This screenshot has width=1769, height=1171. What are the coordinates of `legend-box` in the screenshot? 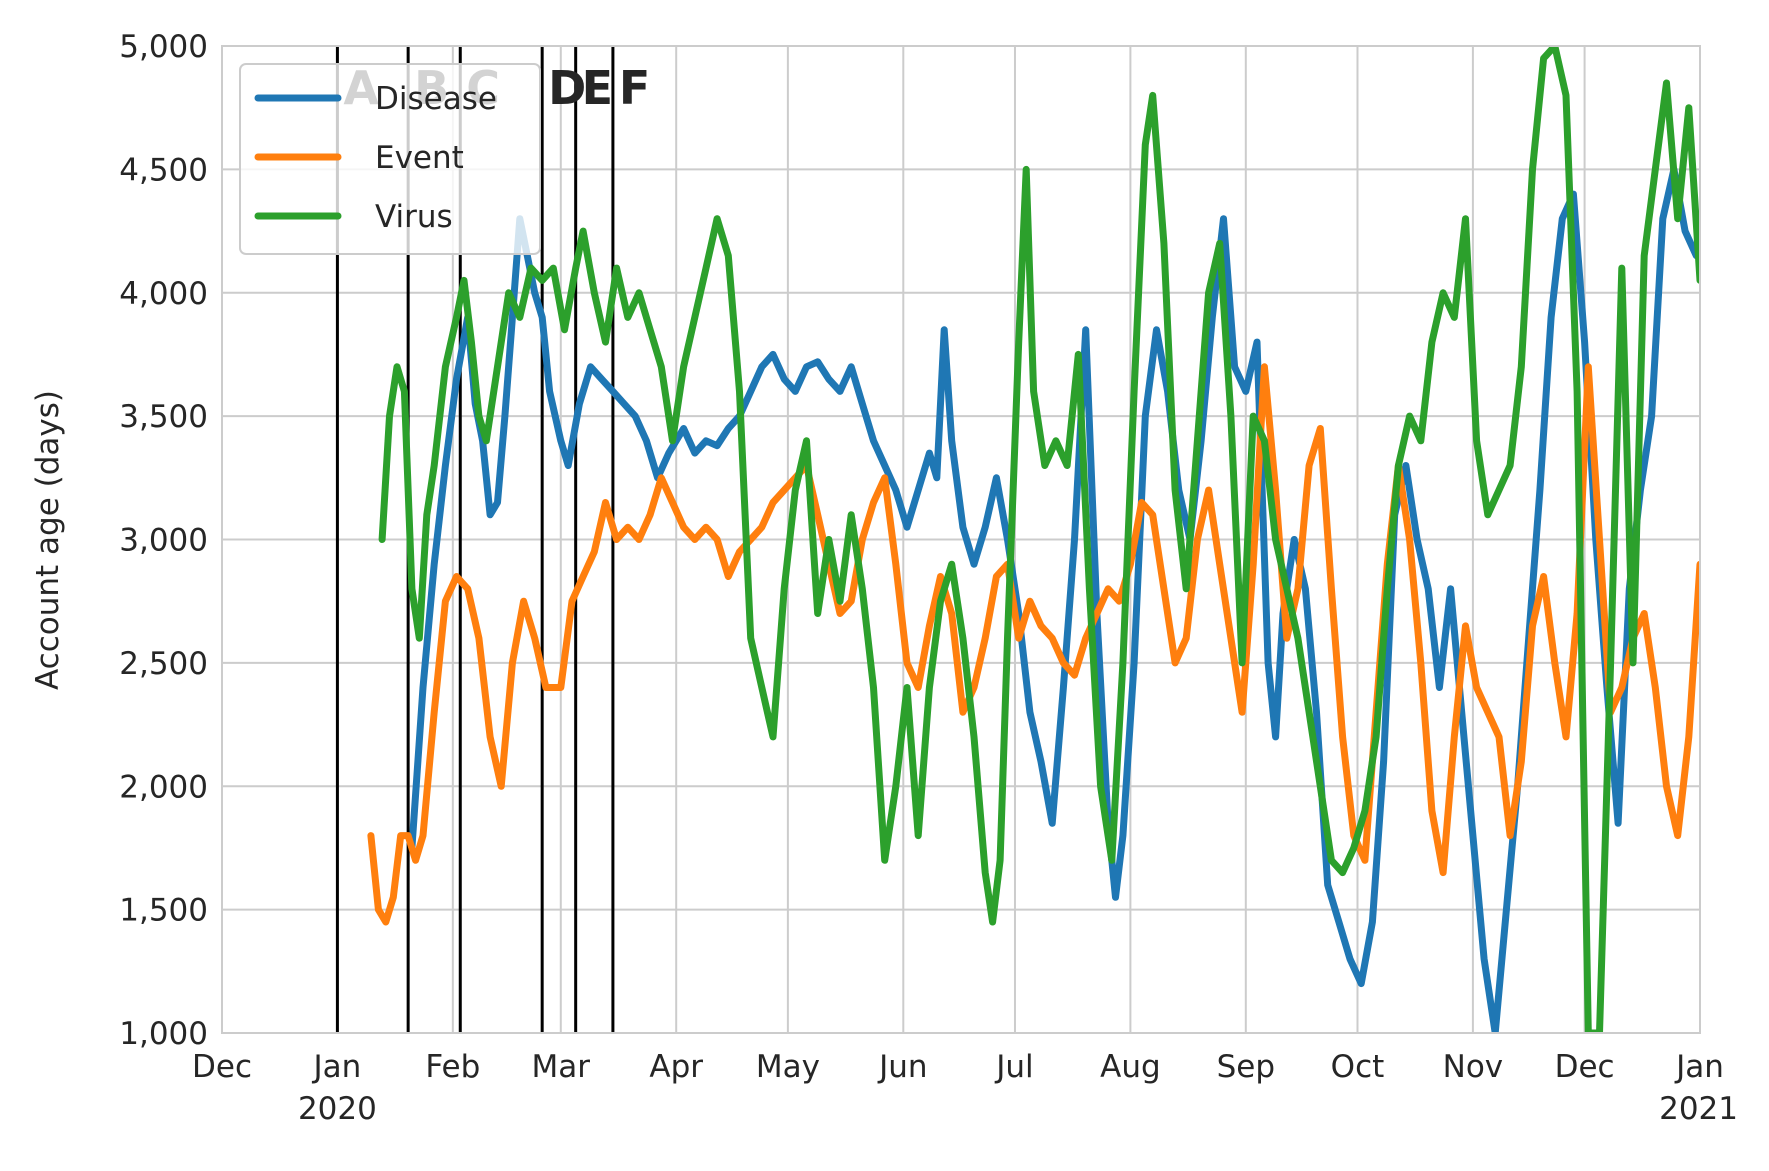 It's located at (390, 159).